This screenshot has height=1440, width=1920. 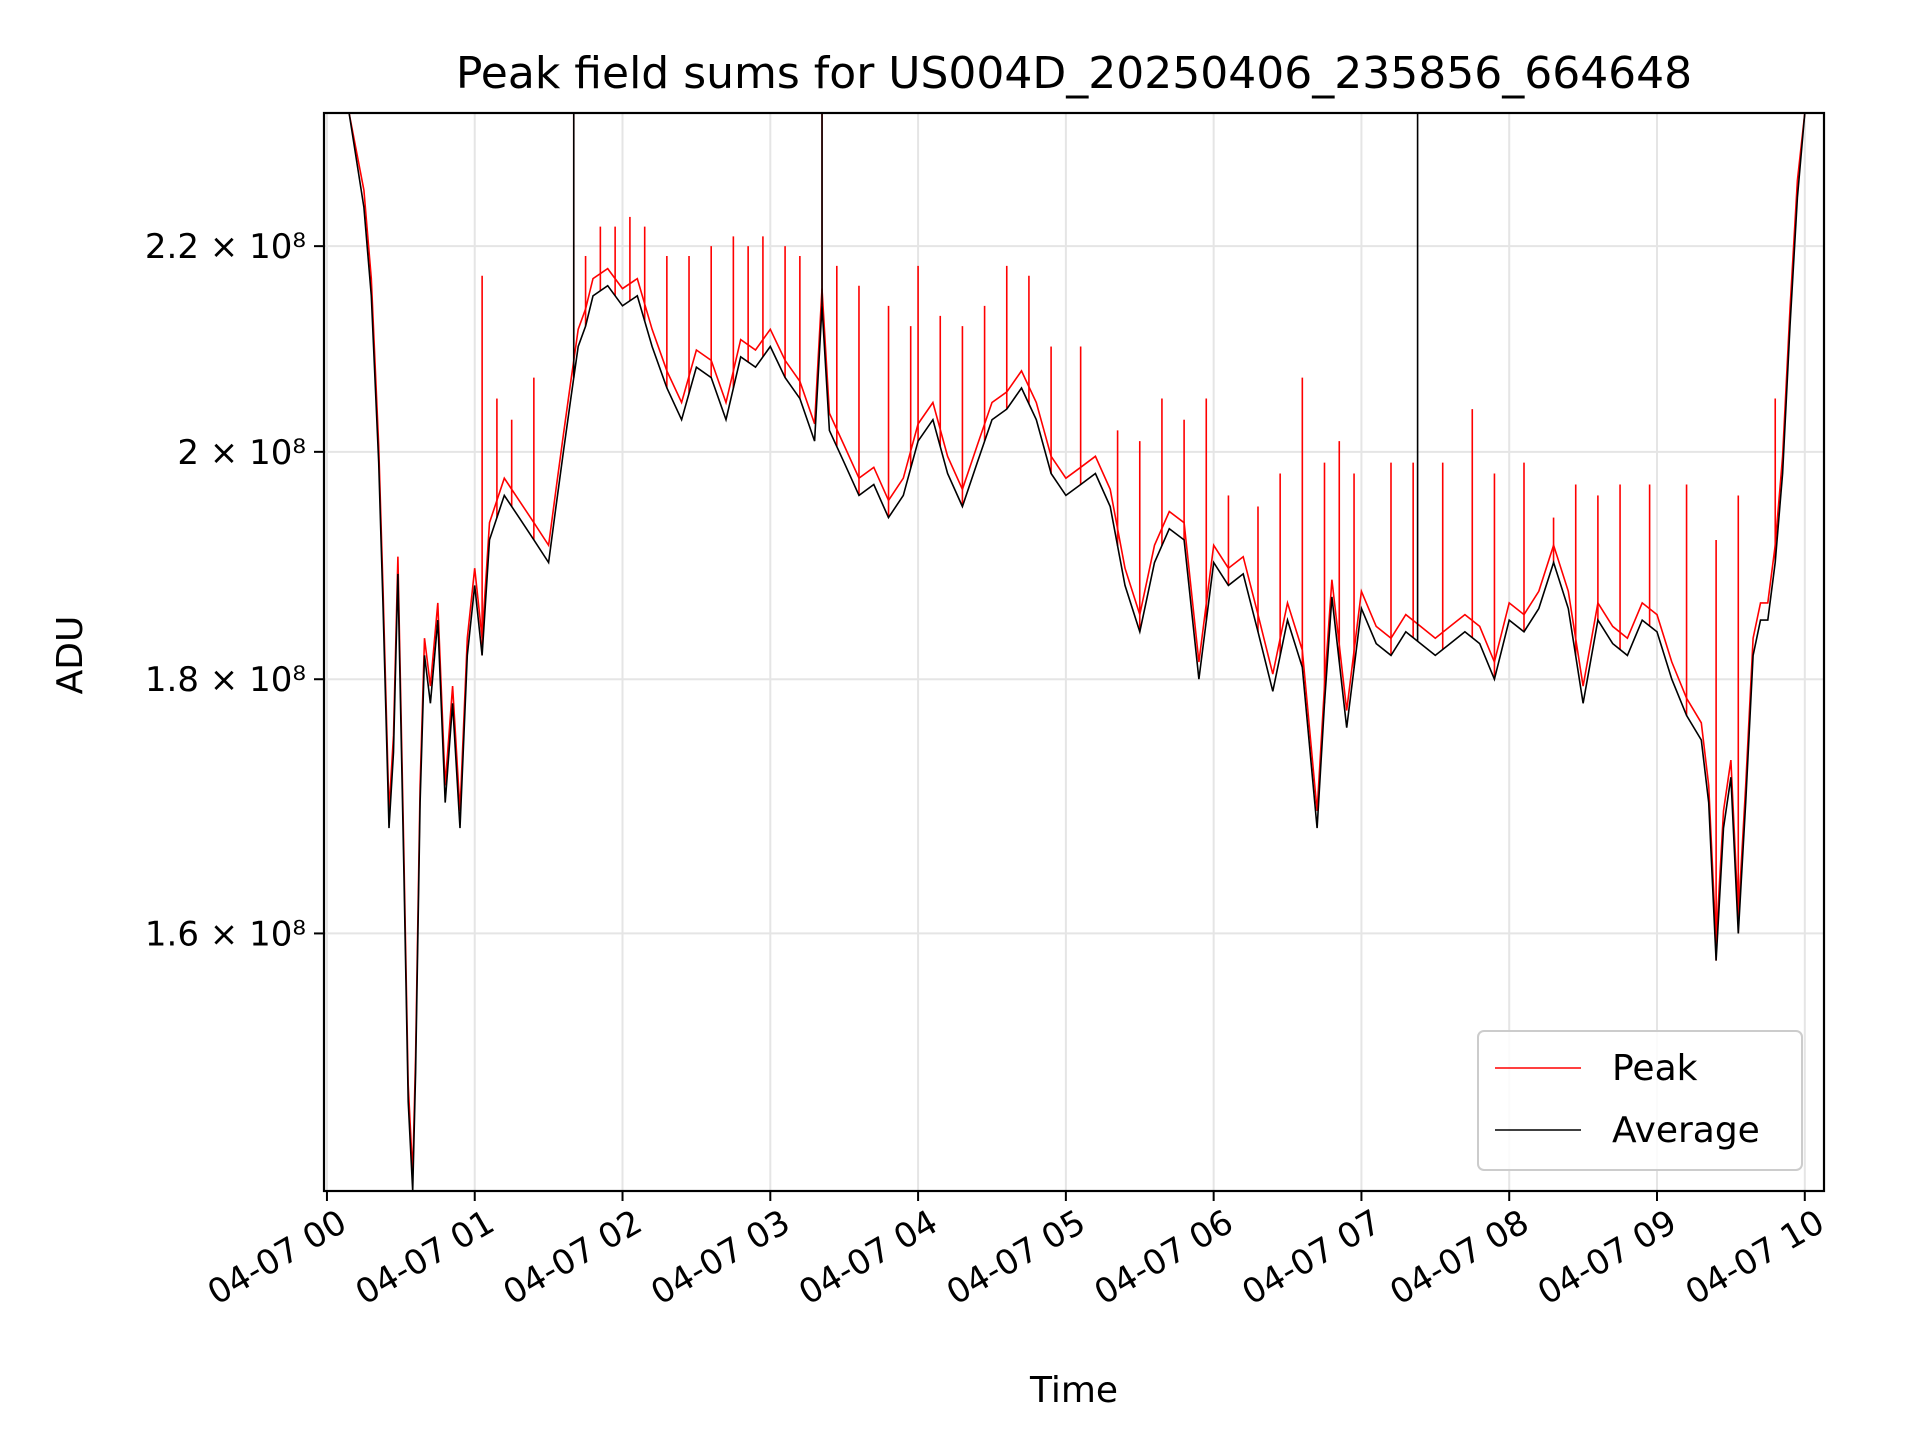 What do you see at coordinates (241, 453) in the screenshot?
I see `y-tick-label: 2 × 10⁸` at bounding box center [241, 453].